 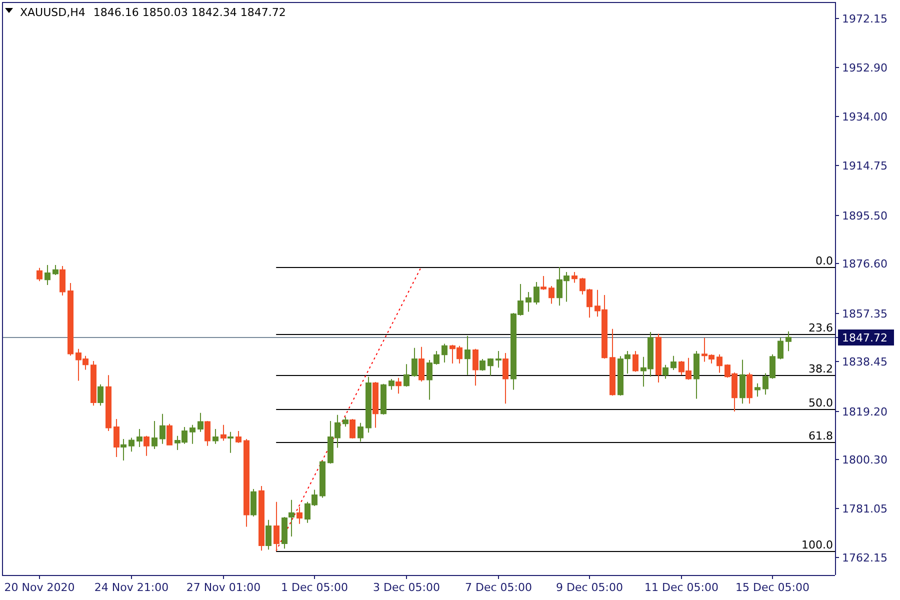 I want to click on chart-title: XAUUSD,H4, so click(x=53, y=12).